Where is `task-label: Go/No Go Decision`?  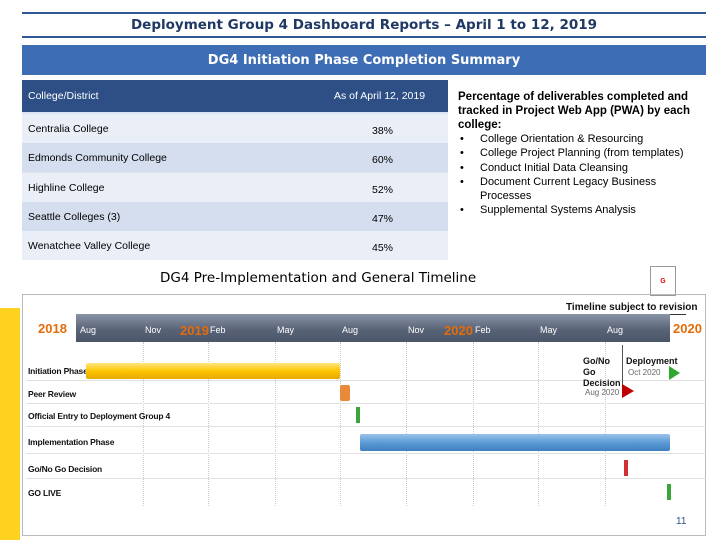 task-label: Go/No Go Decision is located at coordinates (65, 469).